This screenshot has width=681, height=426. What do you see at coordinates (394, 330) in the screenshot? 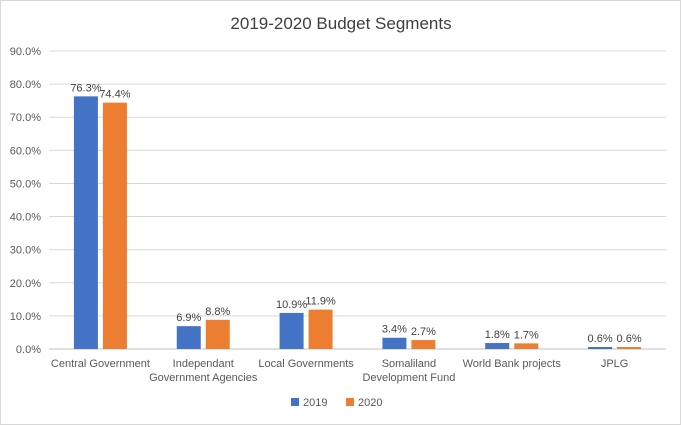
I see `data-label: 3.4%` at bounding box center [394, 330].